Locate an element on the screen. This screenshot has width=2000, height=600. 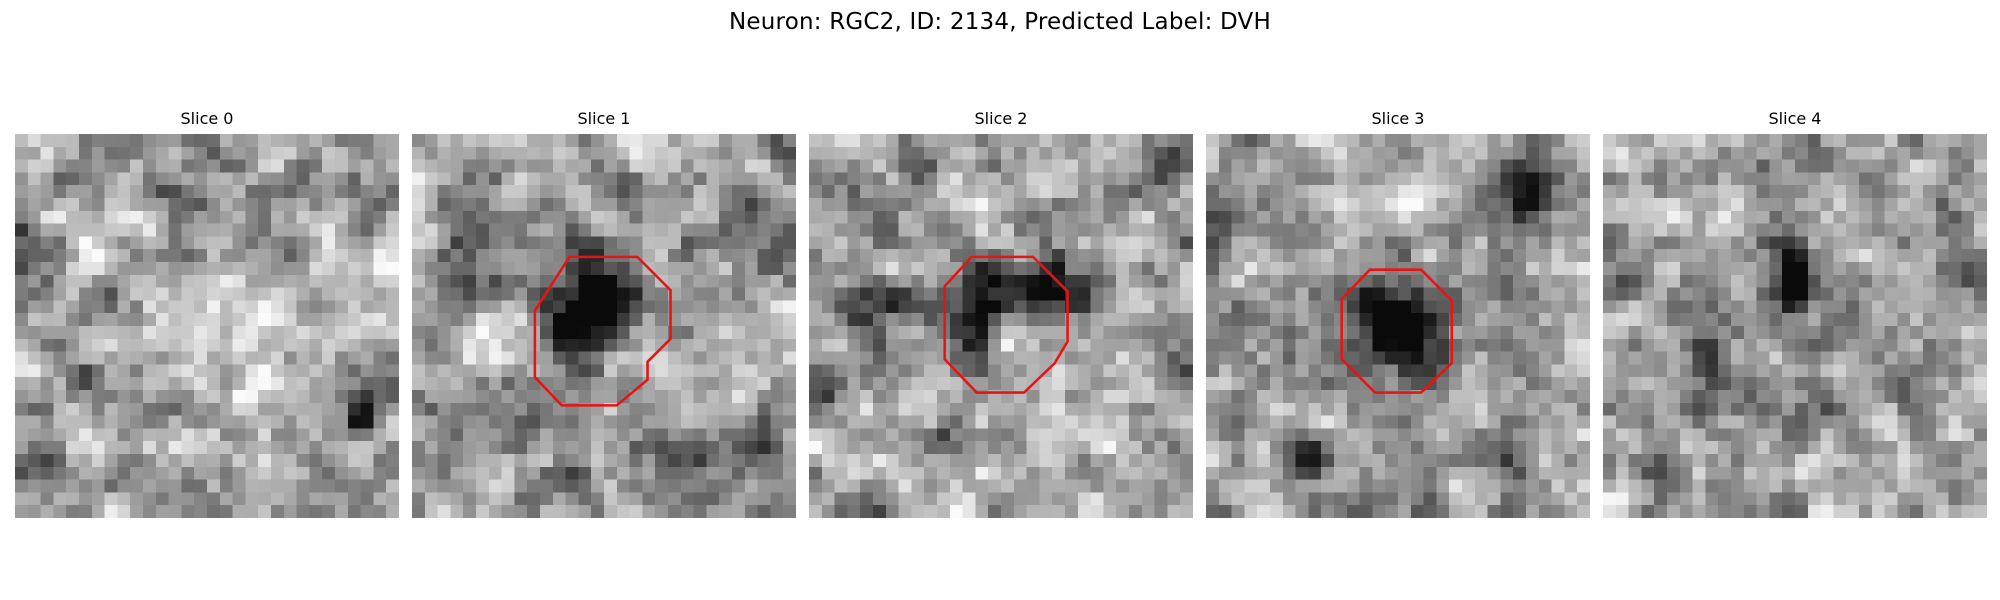
slice-panel-3: Slice 3 is located at coordinates (1398, 313).